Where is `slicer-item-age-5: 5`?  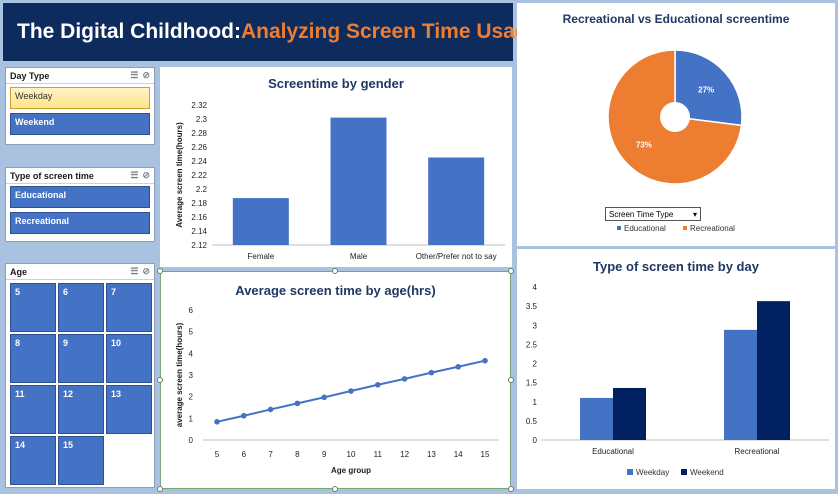 slicer-item-age-5: 5 is located at coordinates (33, 307).